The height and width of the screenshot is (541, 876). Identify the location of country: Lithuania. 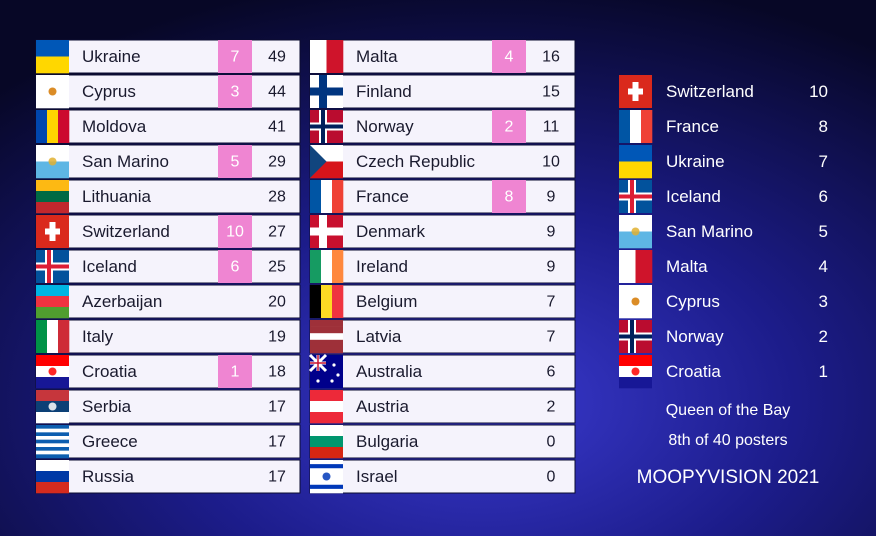
(117, 196).